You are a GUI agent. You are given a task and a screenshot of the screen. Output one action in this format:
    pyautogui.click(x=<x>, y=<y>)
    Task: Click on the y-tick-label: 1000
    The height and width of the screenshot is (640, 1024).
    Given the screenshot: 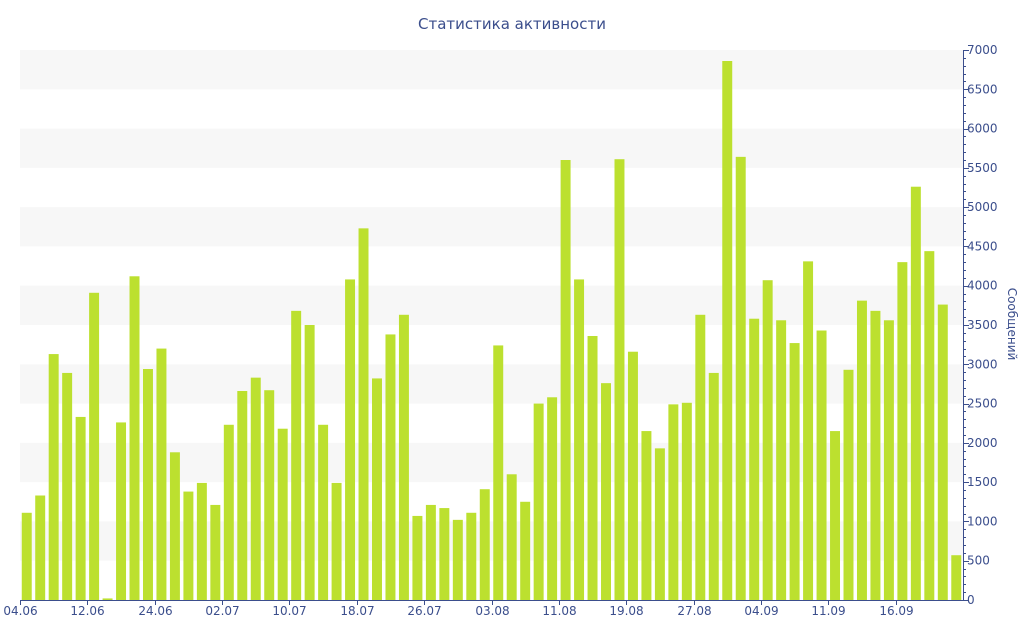 What is the action you would take?
    pyautogui.click(x=982, y=521)
    